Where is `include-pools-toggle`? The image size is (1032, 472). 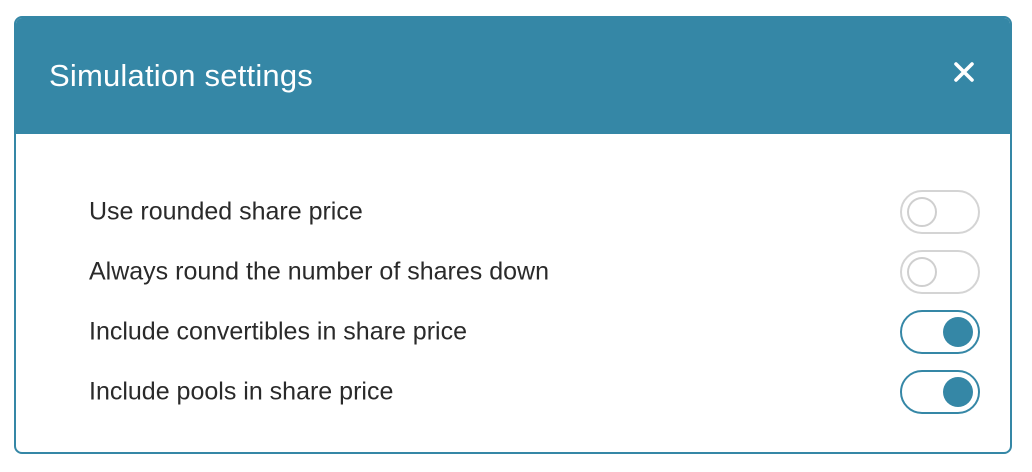 include-pools-toggle is located at coordinates (940, 392).